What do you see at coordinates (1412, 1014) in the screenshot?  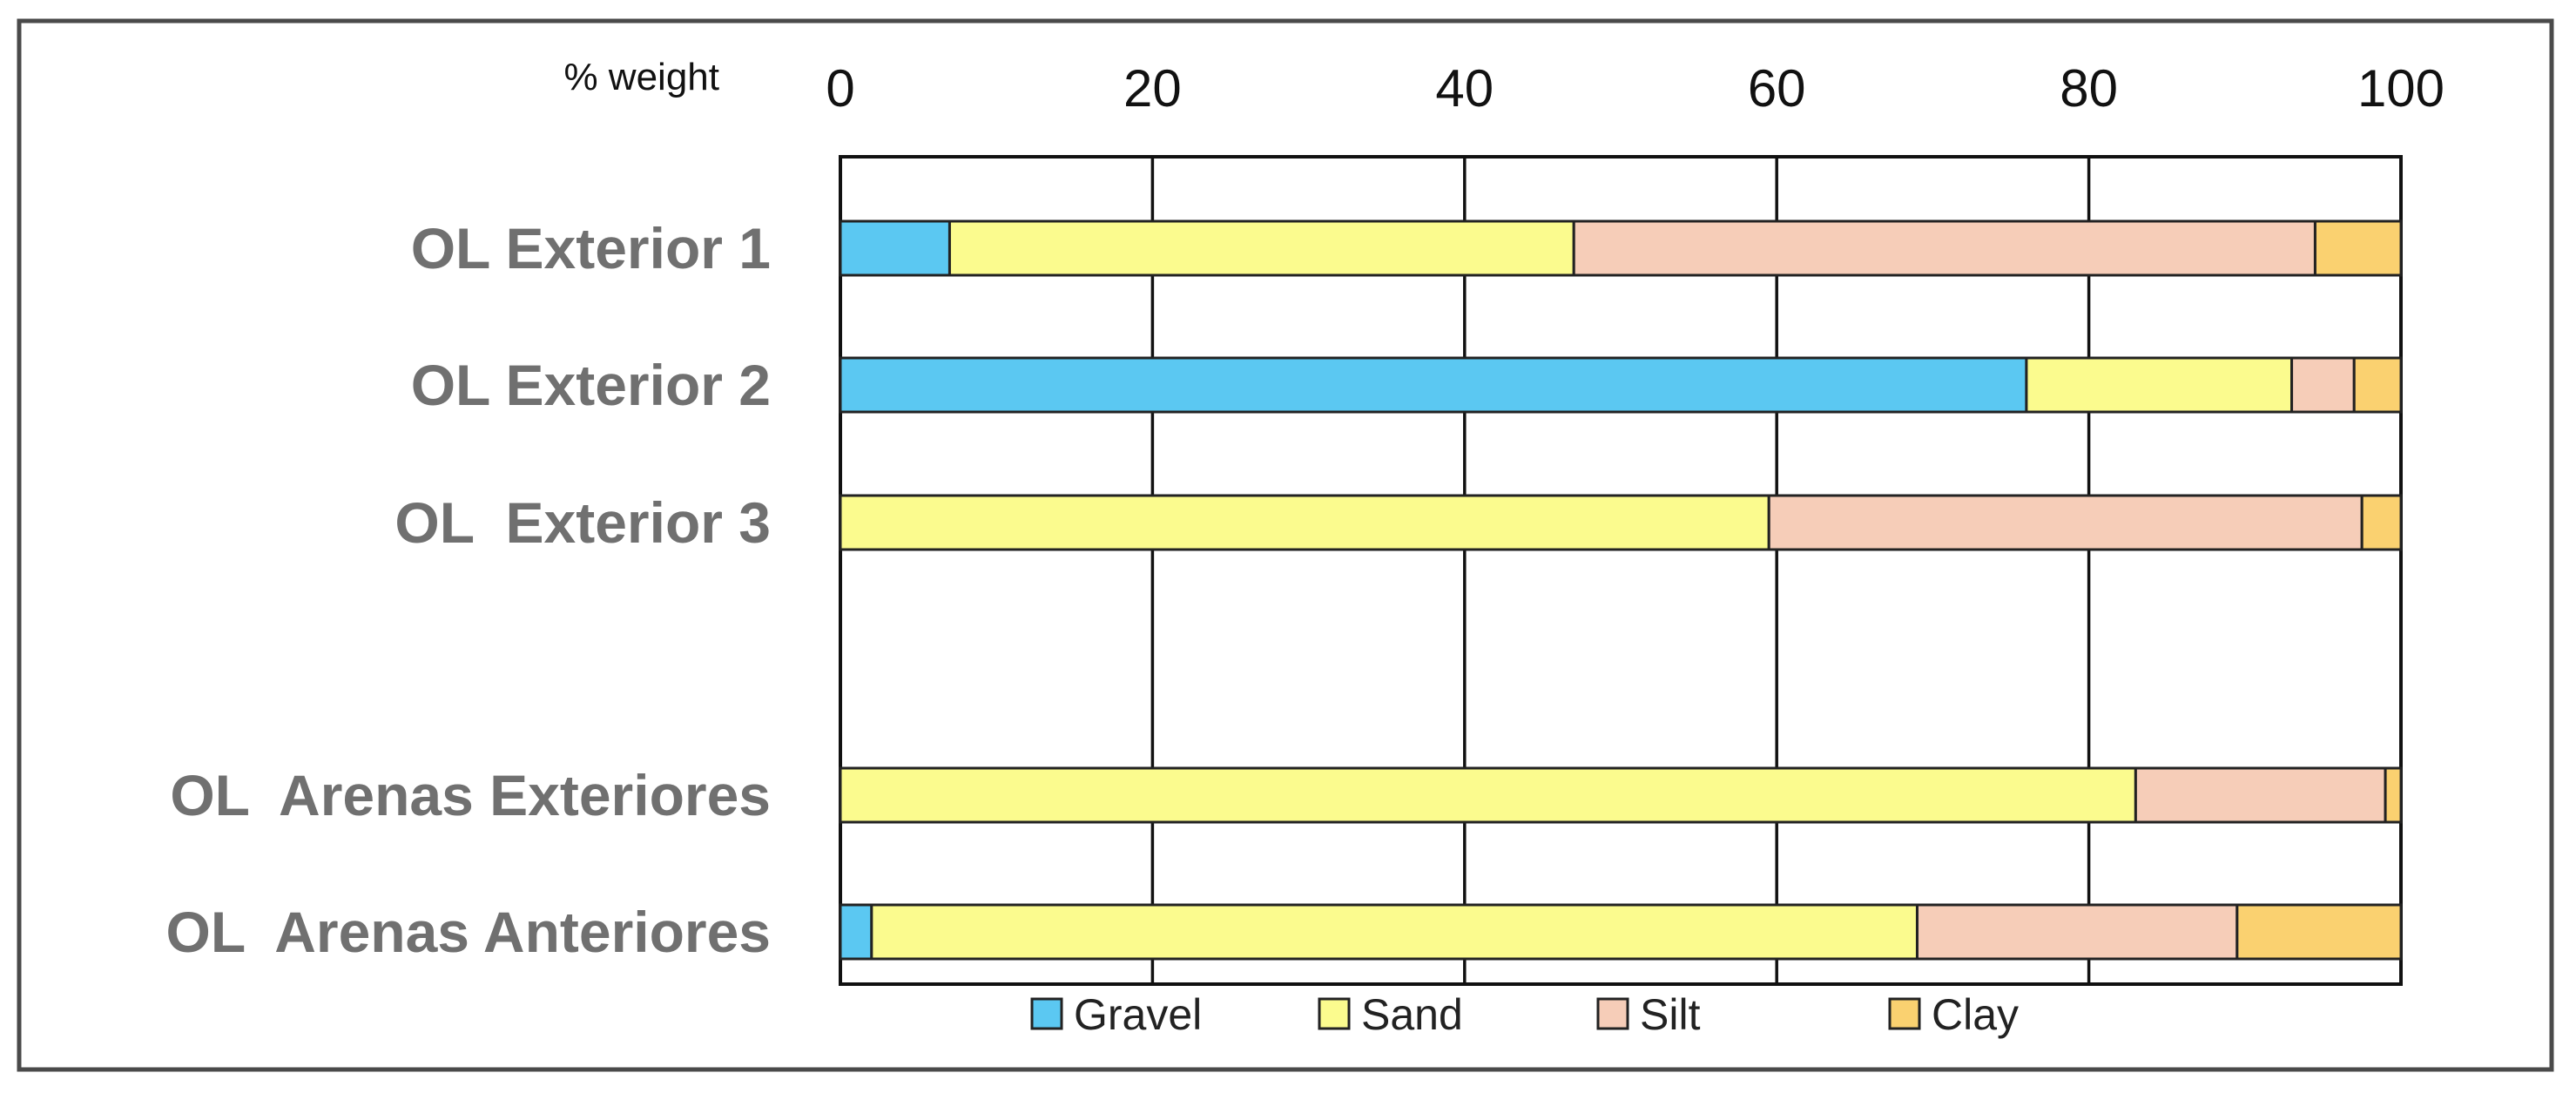 I see `legend-label-sand: Sand` at bounding box center [1412, 1014].